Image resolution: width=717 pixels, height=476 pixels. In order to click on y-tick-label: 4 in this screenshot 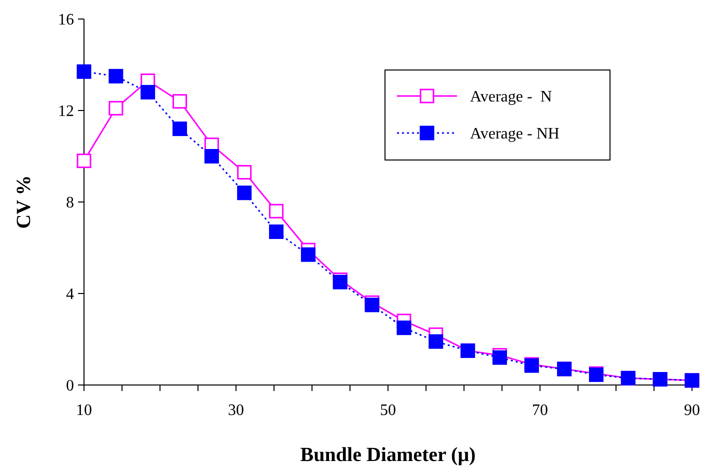, I will do `click(70, 295)`.